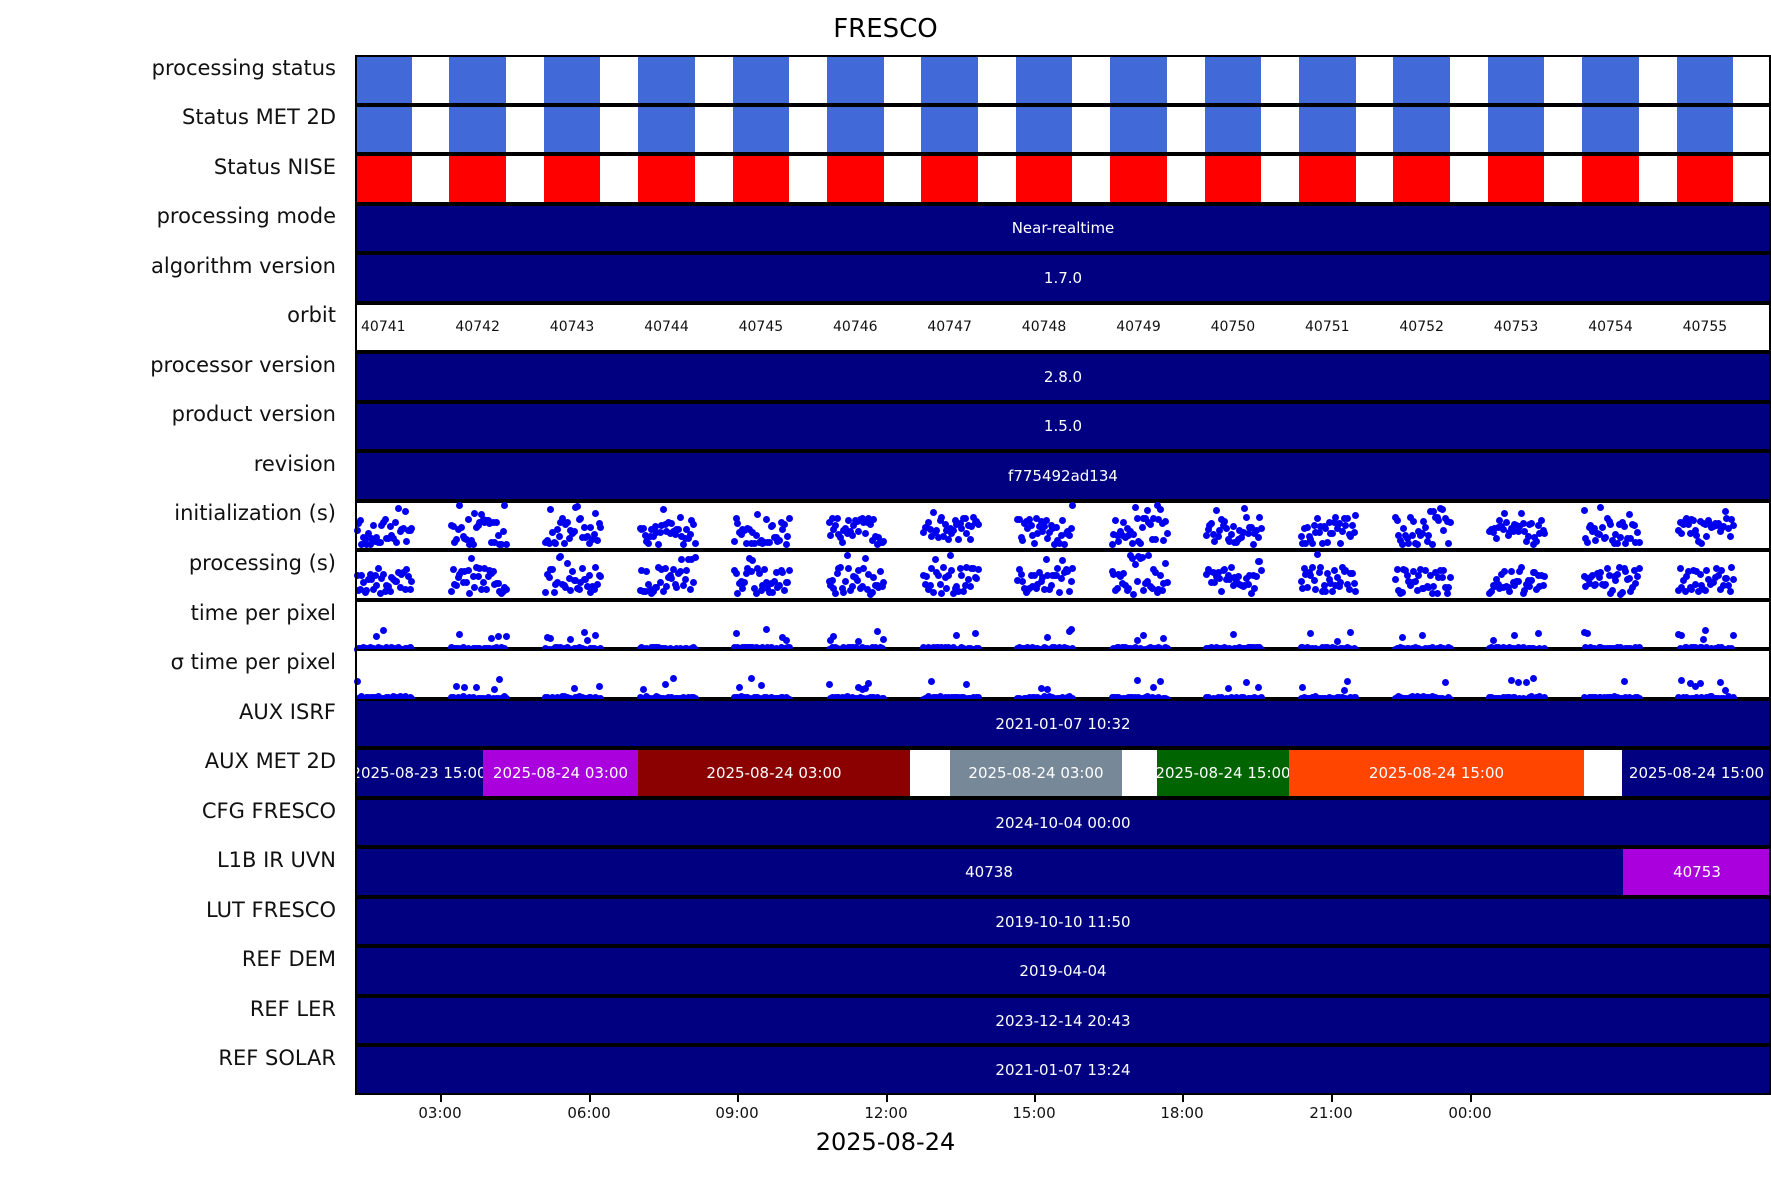  I want to click on row-label-text: time per pixel, so click(263, 612).